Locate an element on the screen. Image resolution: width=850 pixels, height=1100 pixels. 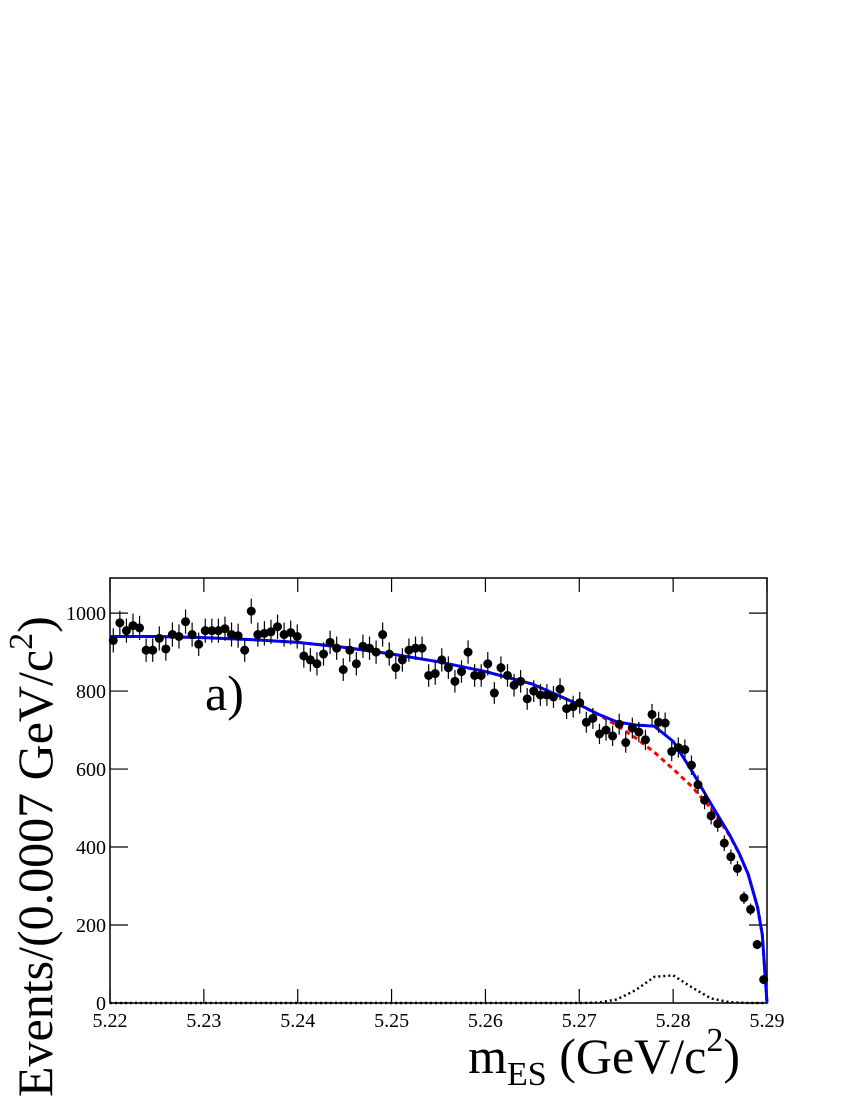
y-tick-label: 800 is located at coordinates (91, 692).